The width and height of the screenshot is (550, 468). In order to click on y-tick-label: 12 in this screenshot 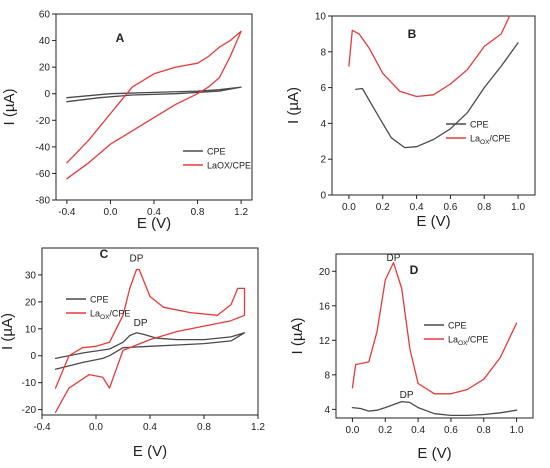, I will do `click(325, 341)`.